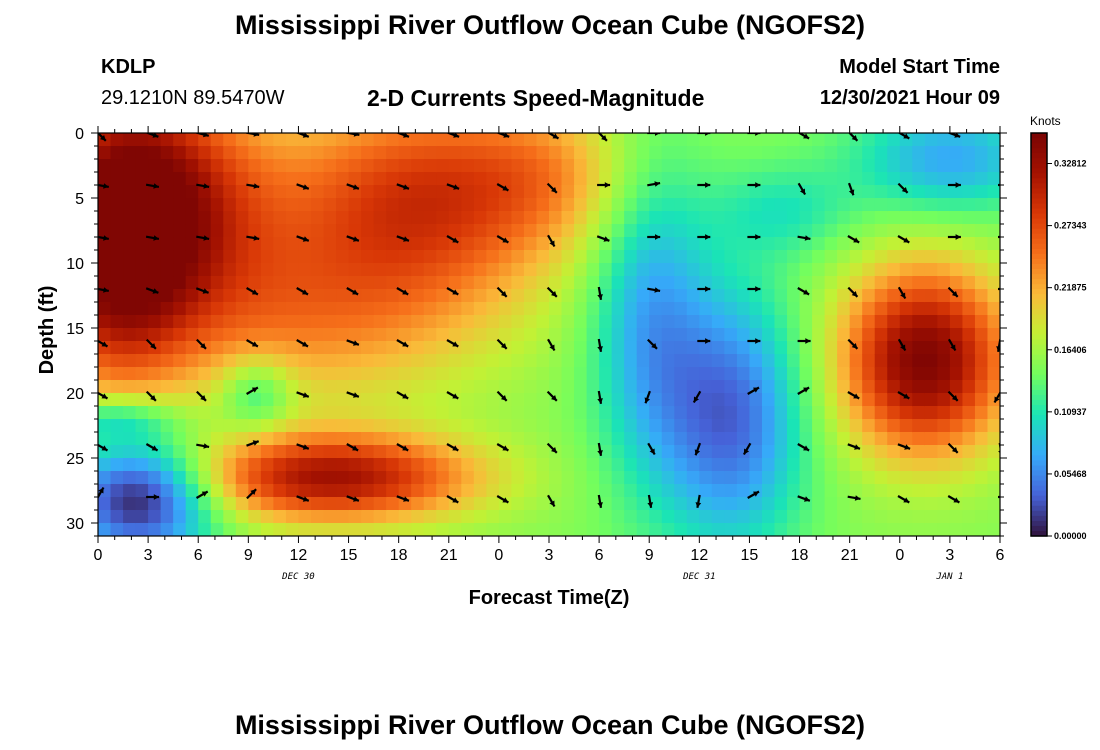 Image resolution: width=1100 pixels, height=750 pixels. What do you see at coordinates (599, 555) in the screenshot?
I see `x-tick-label: 6` at bounding box center [599, 555].